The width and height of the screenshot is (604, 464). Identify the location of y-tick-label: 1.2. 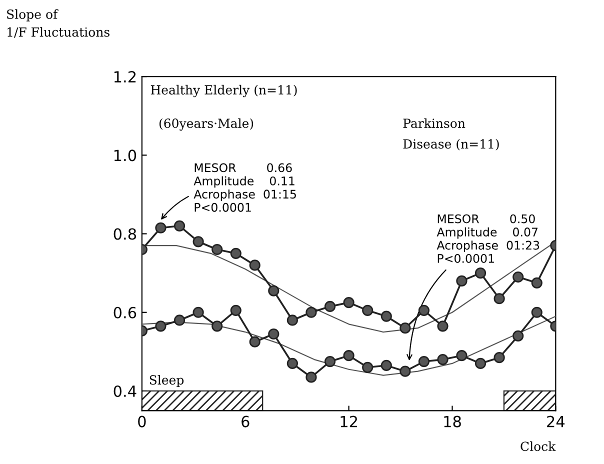
(125, 76).